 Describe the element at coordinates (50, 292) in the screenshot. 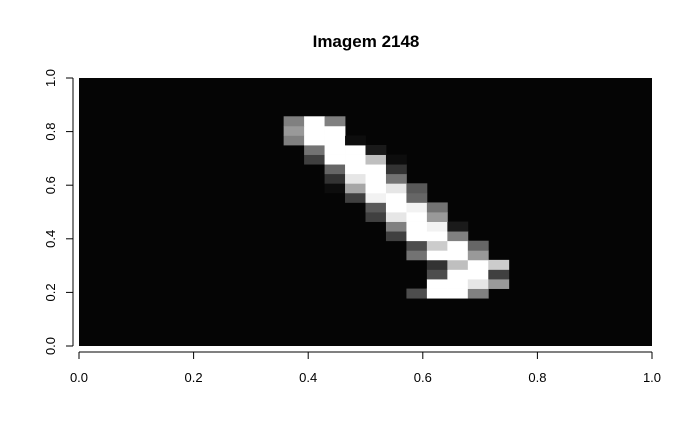

I see `y-tick-label: 0.2` at that location.